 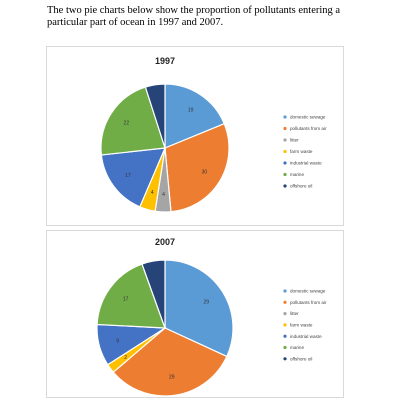 What do you see at coordinates (125, 358) in the screenshot?
I see `slice-label-farm-waste-2007: 2` at bounding box center [125, 358].